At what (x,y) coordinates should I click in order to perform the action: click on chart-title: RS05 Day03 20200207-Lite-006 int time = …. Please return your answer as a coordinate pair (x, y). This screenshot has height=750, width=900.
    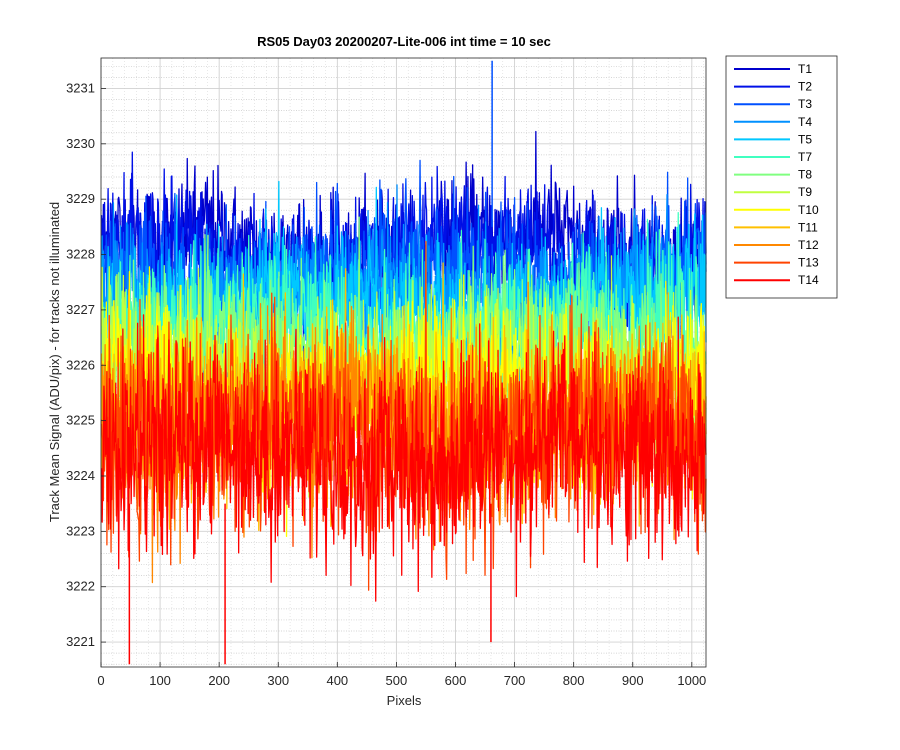
    Looking at the image, I should click on (404, 41).